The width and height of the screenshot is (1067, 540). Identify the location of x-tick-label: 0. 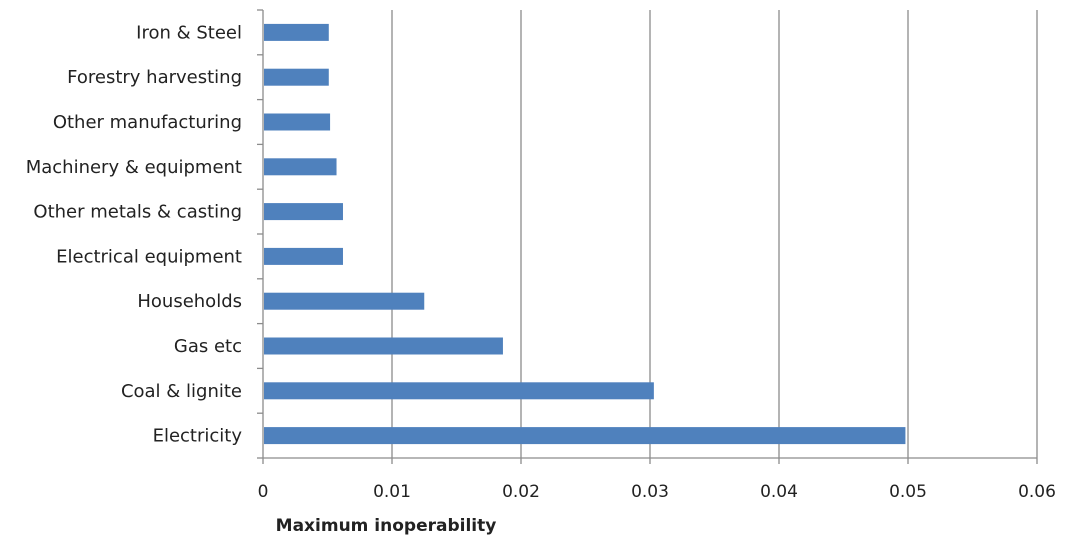
(263, 492).